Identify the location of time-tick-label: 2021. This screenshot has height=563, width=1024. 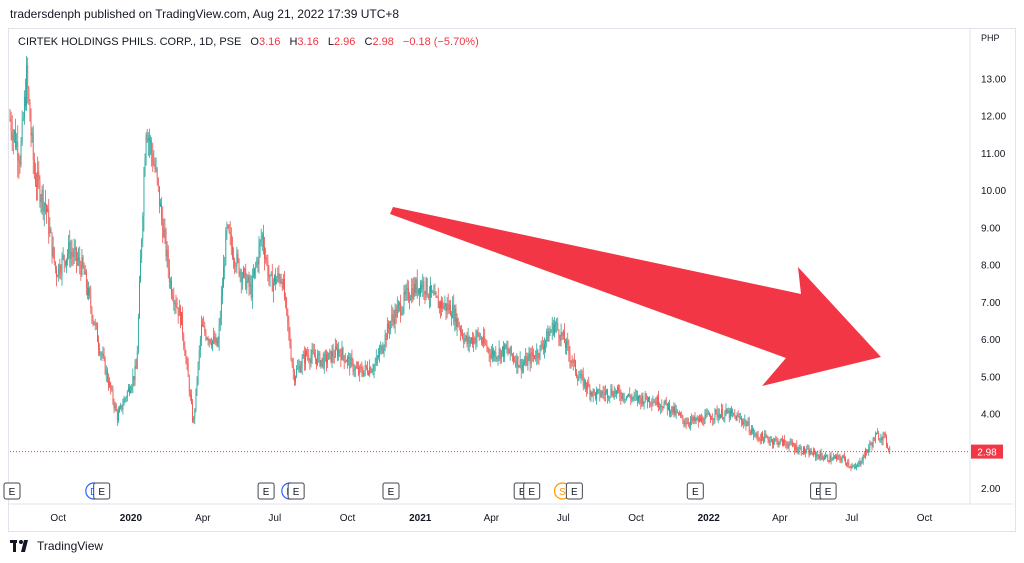
(420, 518).